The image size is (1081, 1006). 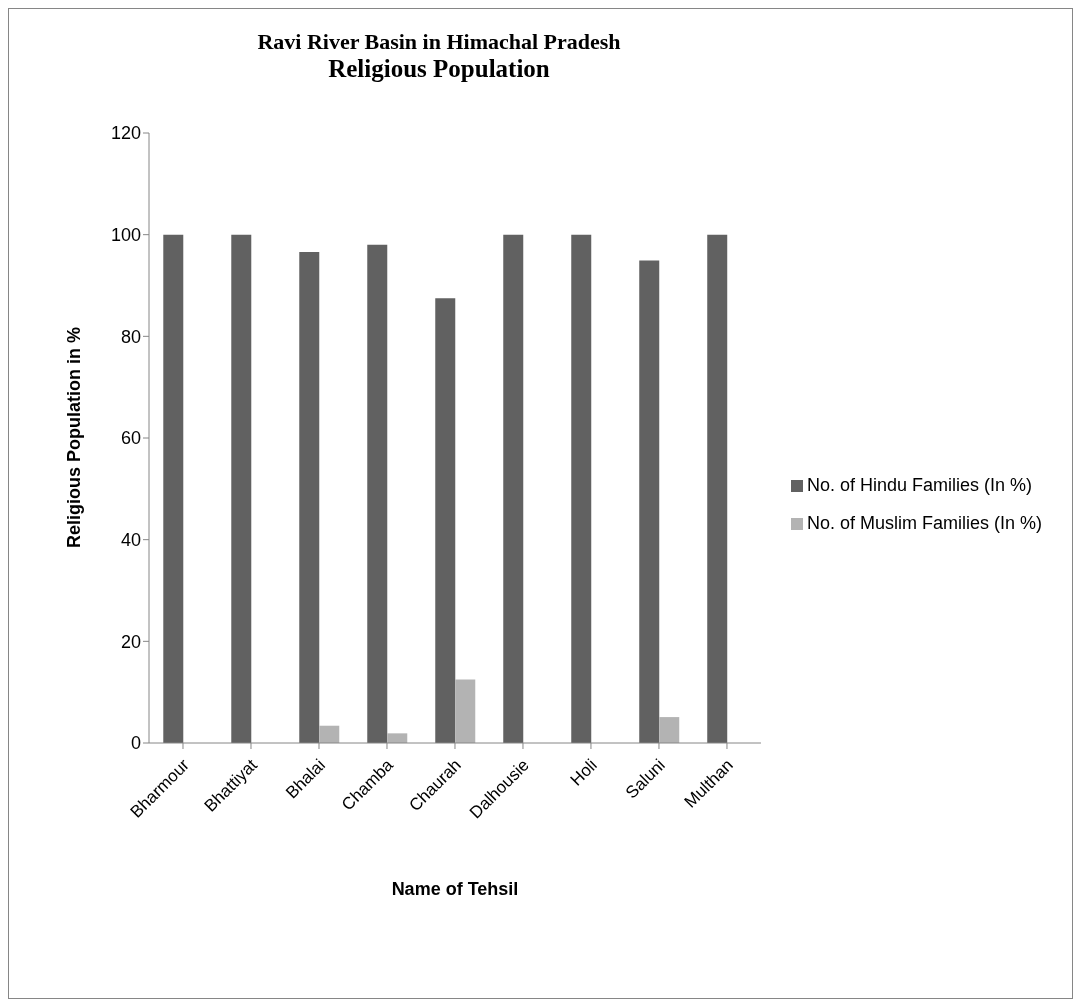 What do you see at coordinates (583, 772) in the screenshot?
I see `x-tick-label: Holi` at bounding box center [583, 772].